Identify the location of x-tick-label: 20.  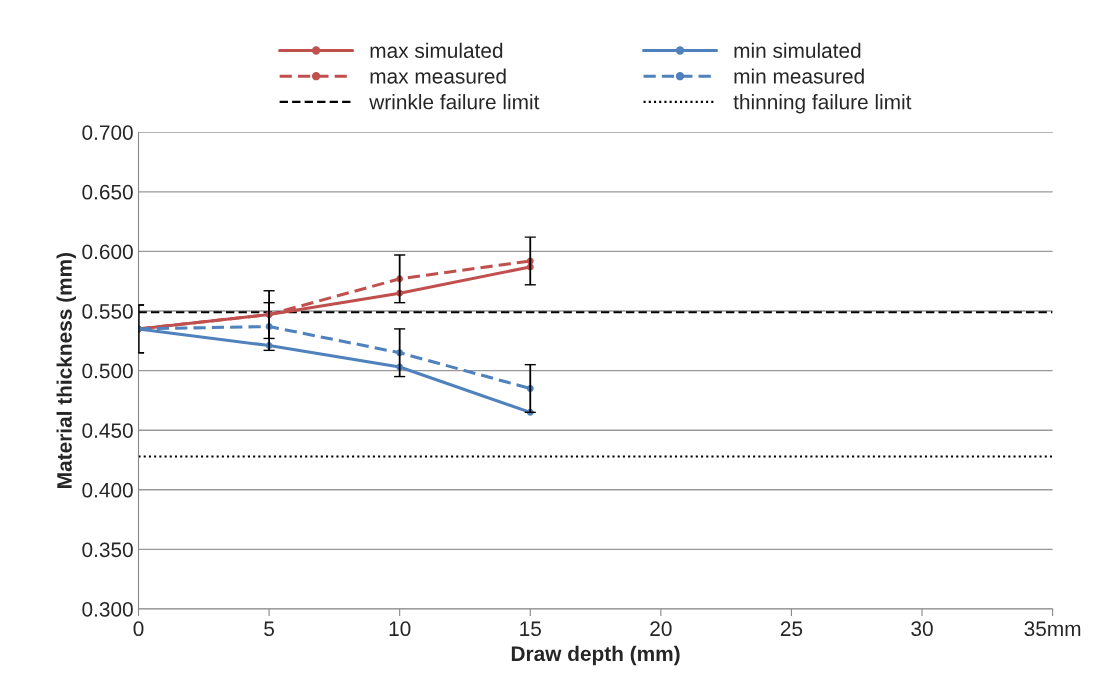
(661, 629).